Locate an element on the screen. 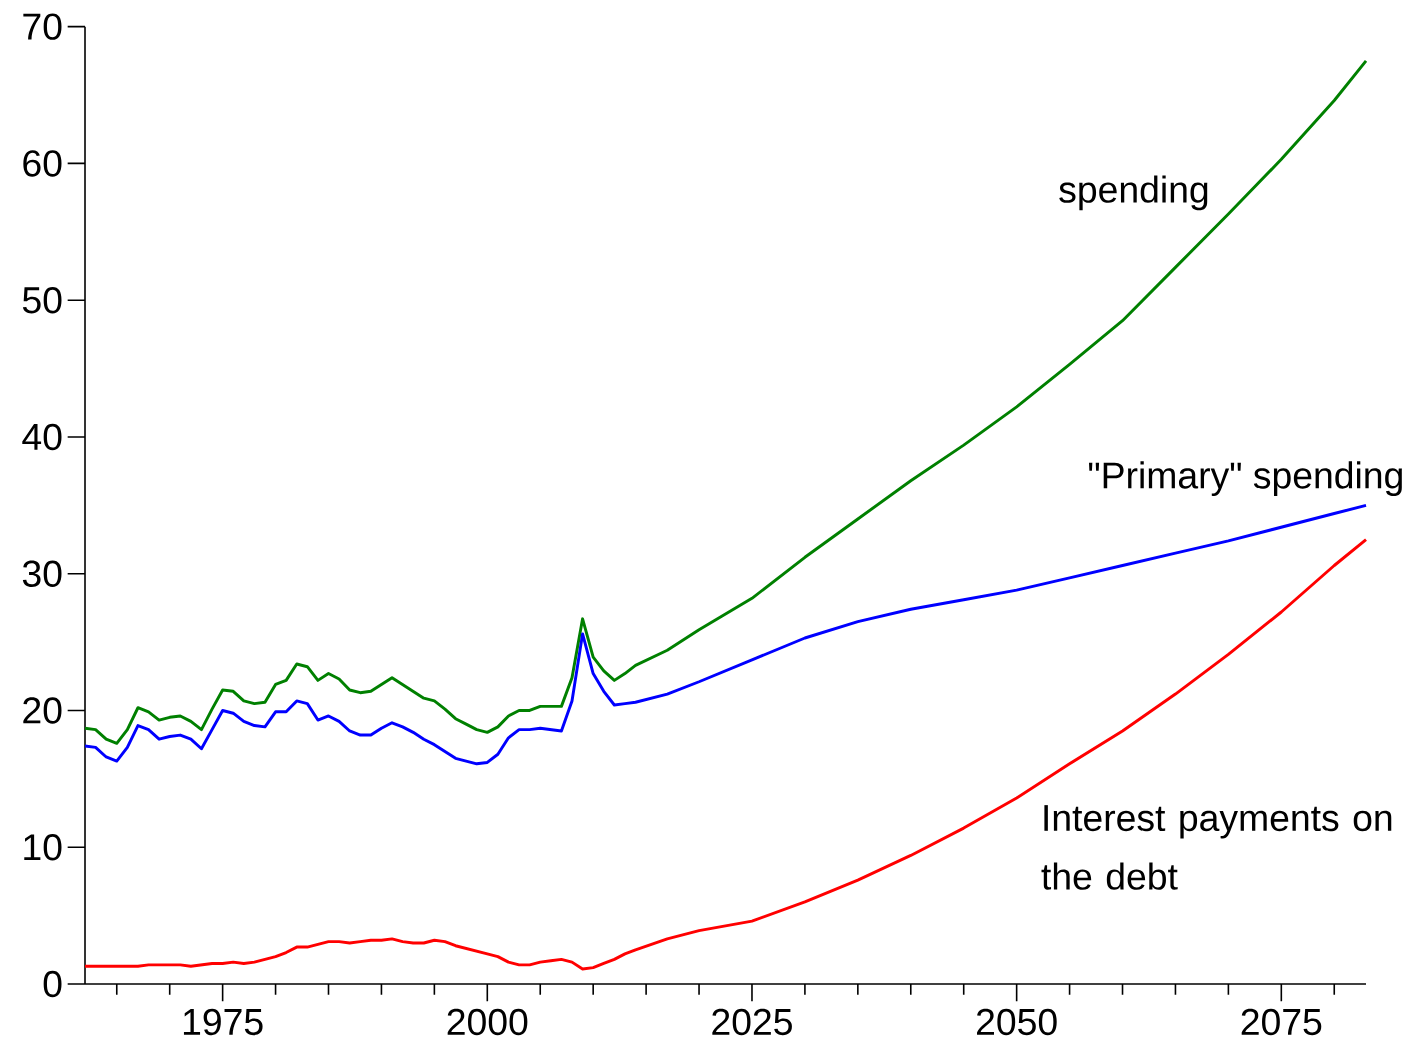 This screenshot has width=1408, height=1057. y-tick-label: 50 is located at coordinates (42, 300).